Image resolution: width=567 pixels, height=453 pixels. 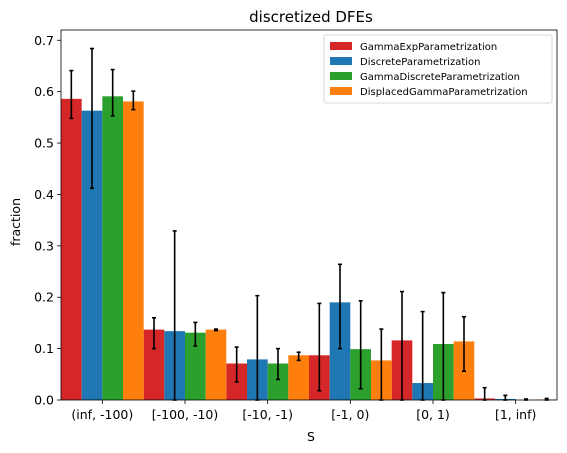 I want to click on legend-label: DisplacedGammaParametrization, so click(x=444, y=92).